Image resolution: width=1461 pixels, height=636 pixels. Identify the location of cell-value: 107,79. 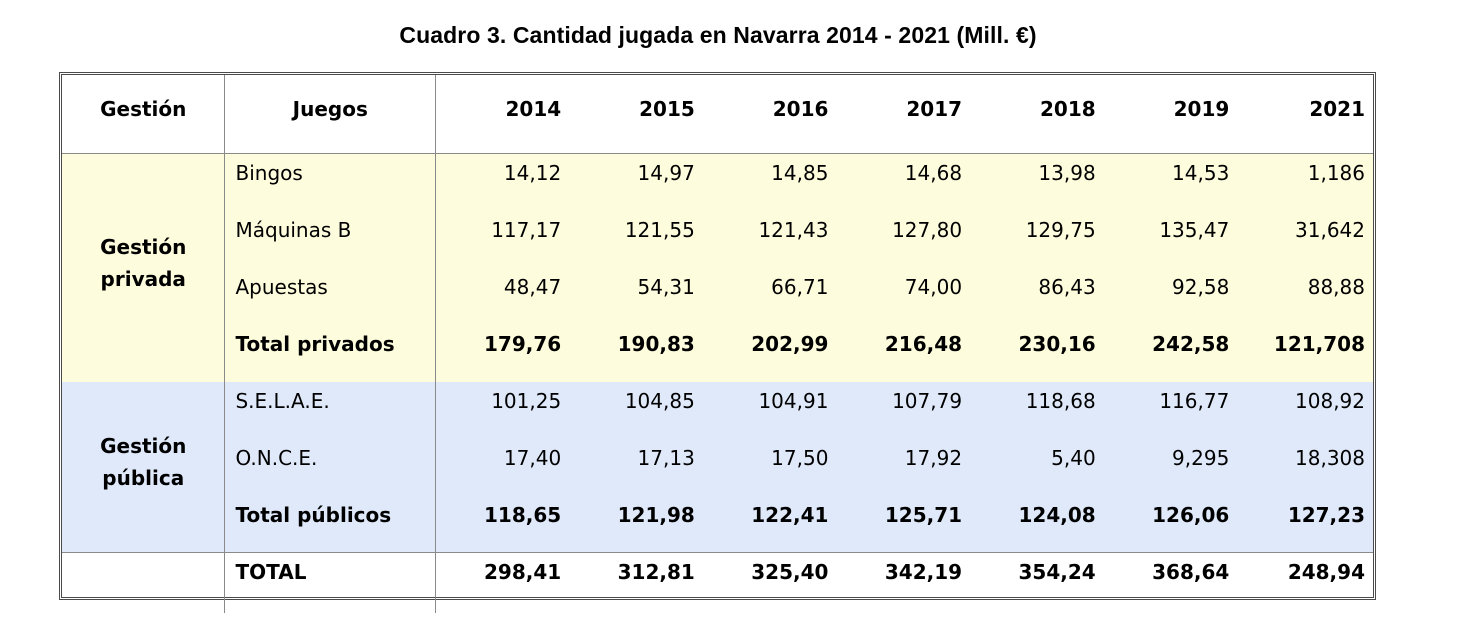
(927, 400).